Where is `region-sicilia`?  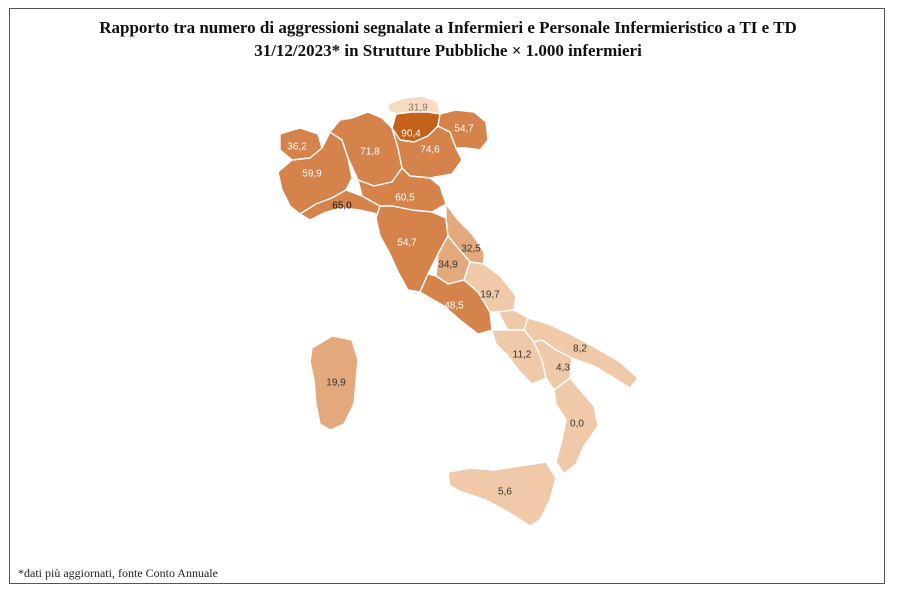 region-sicilia is located at coordinates (502, 494).